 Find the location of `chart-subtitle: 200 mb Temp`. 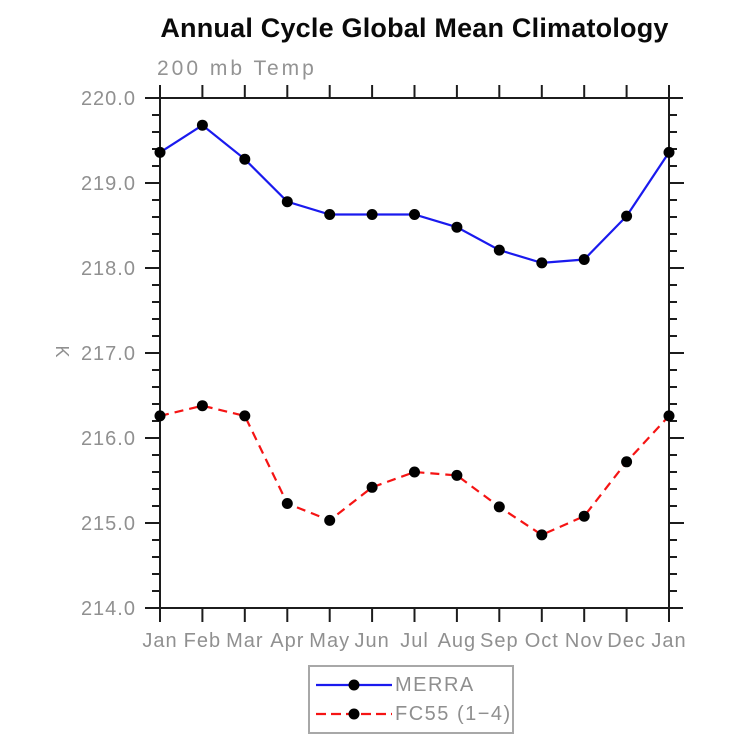

chart-subtitle: 200 mb Temp is located at coordinates (237, 68).